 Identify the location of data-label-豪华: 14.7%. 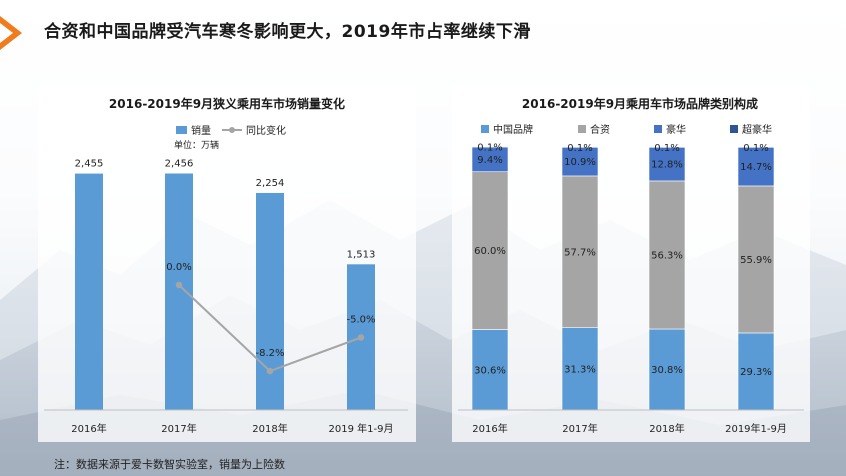
(756, 167).